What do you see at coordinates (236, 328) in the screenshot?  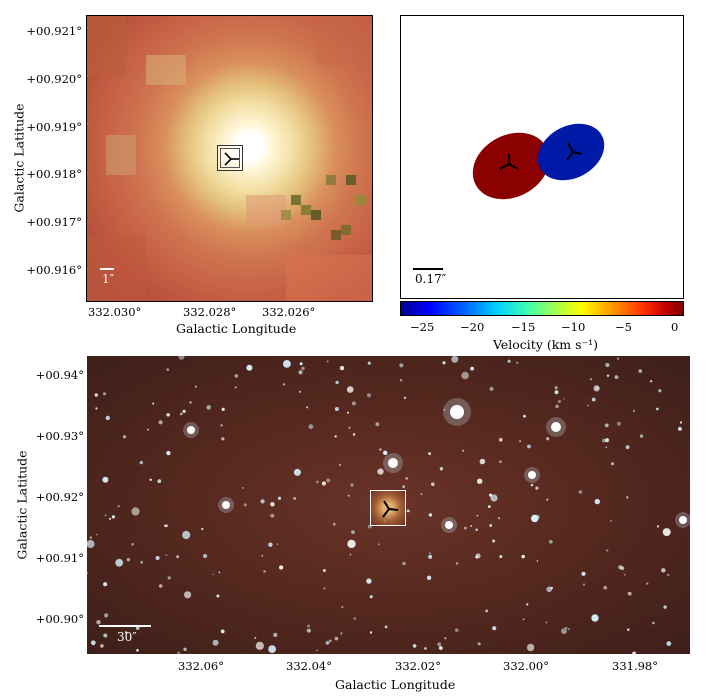 I see `panel-a-x-title: Galactic Longitude` at bounding box center [236, 328].